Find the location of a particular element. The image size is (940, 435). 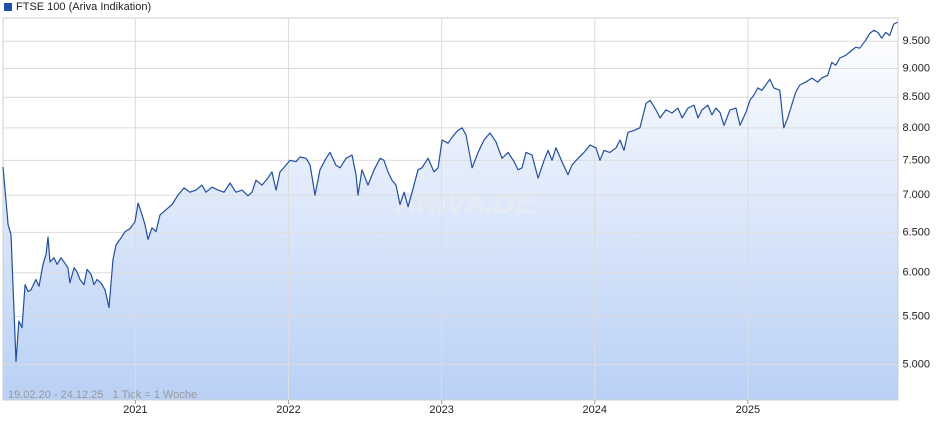

y-tick-label: 6.000 is located at coordinates (916, 273).